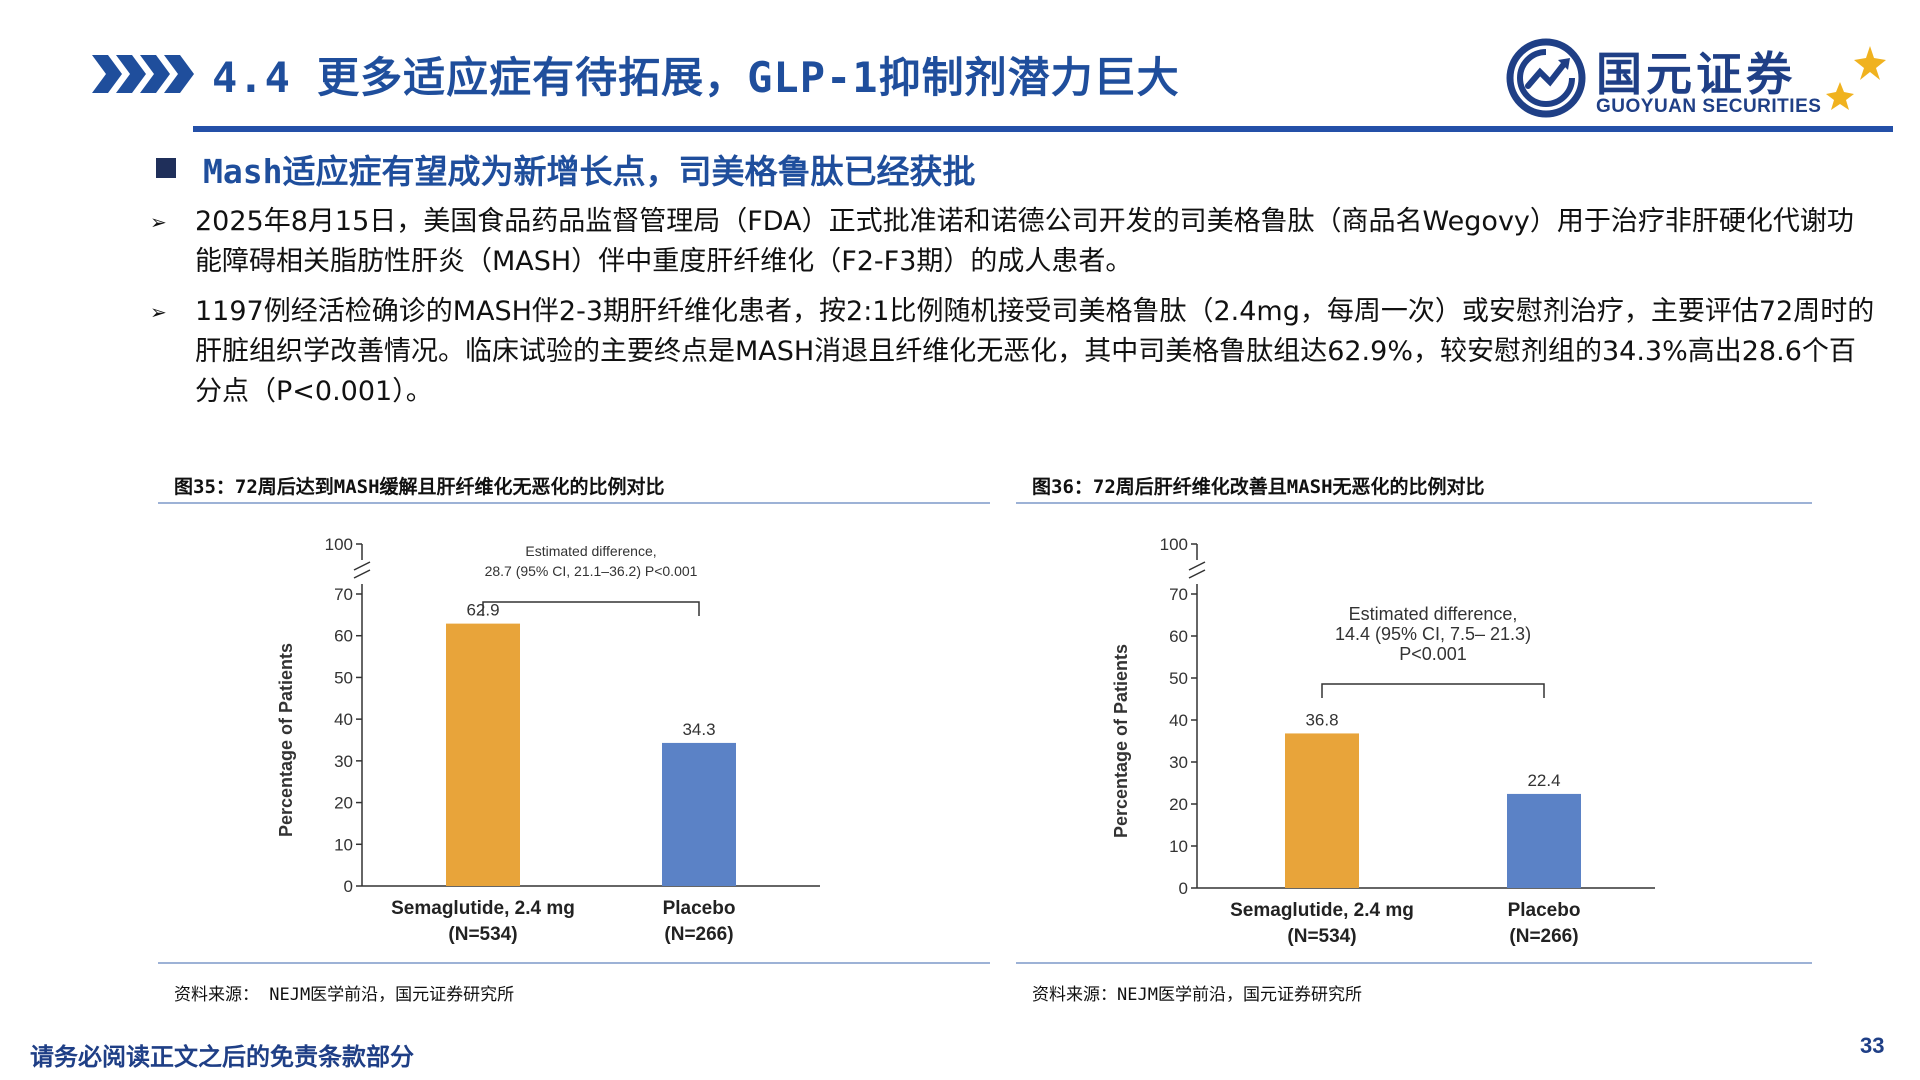 The height and width of the screenshot is (1080, 1920). Describe the element at coordinates (591, 571) in the screenshot. I see `annotation-text: 28.7 (95% CI, 21.1–36.2) P<0.001` at that location.